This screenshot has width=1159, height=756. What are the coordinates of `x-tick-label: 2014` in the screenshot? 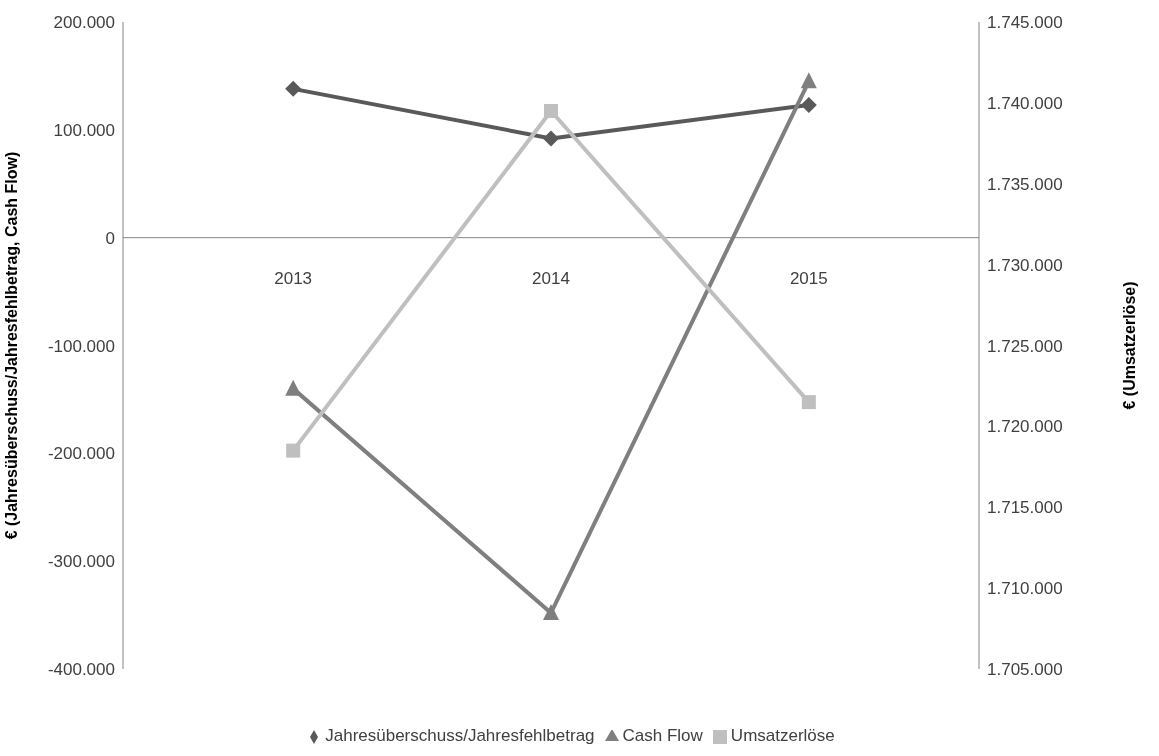 It's located at (551, 279).